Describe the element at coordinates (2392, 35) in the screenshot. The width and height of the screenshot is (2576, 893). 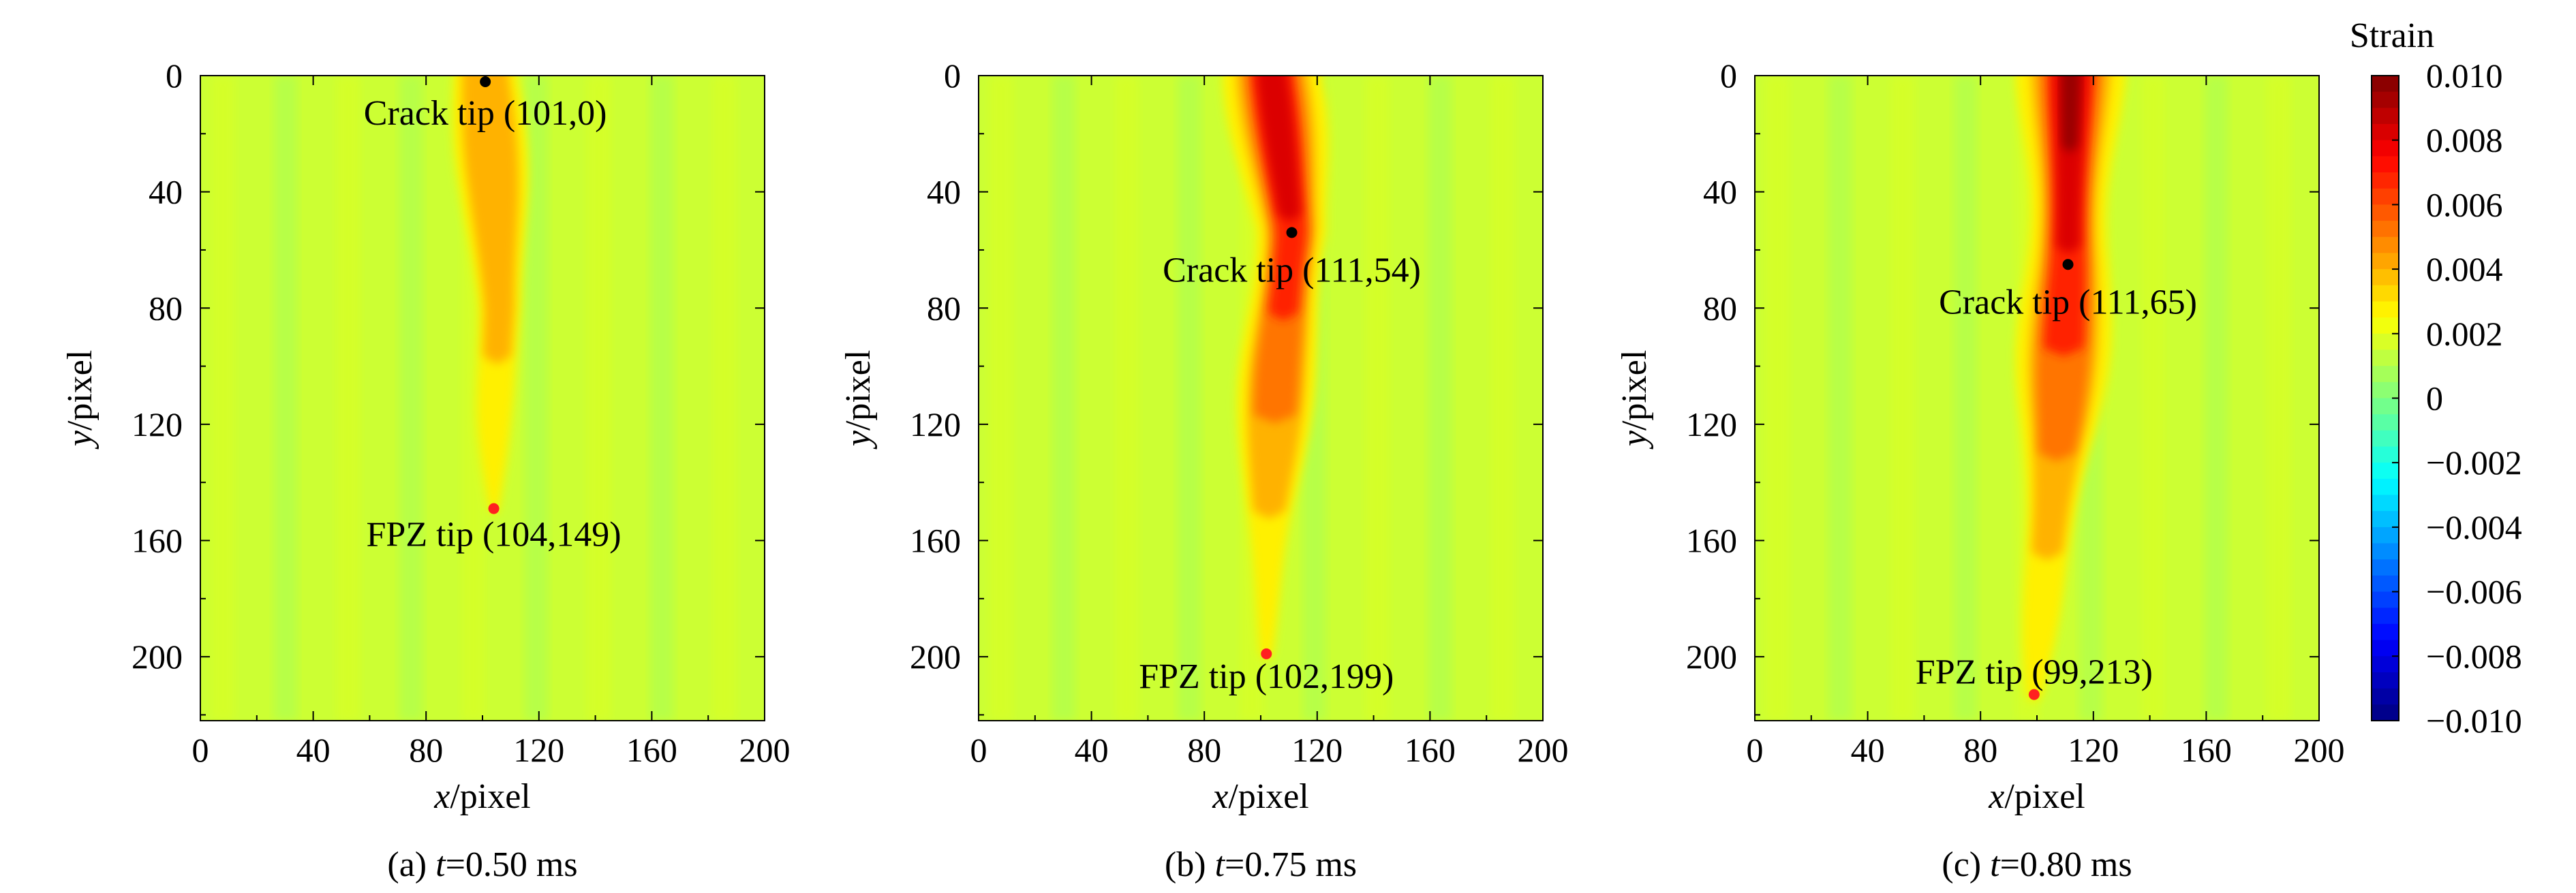
I see `colorbar-title: Strain` at that location.